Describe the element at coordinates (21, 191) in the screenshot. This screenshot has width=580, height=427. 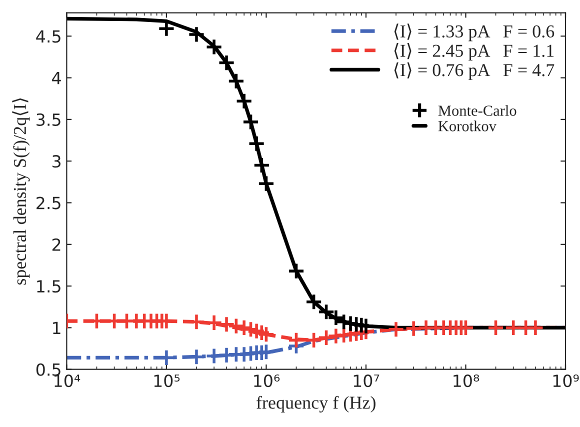
I see `y-axis-title: spectral density S(f)/2q⟨I⟩` at that location.